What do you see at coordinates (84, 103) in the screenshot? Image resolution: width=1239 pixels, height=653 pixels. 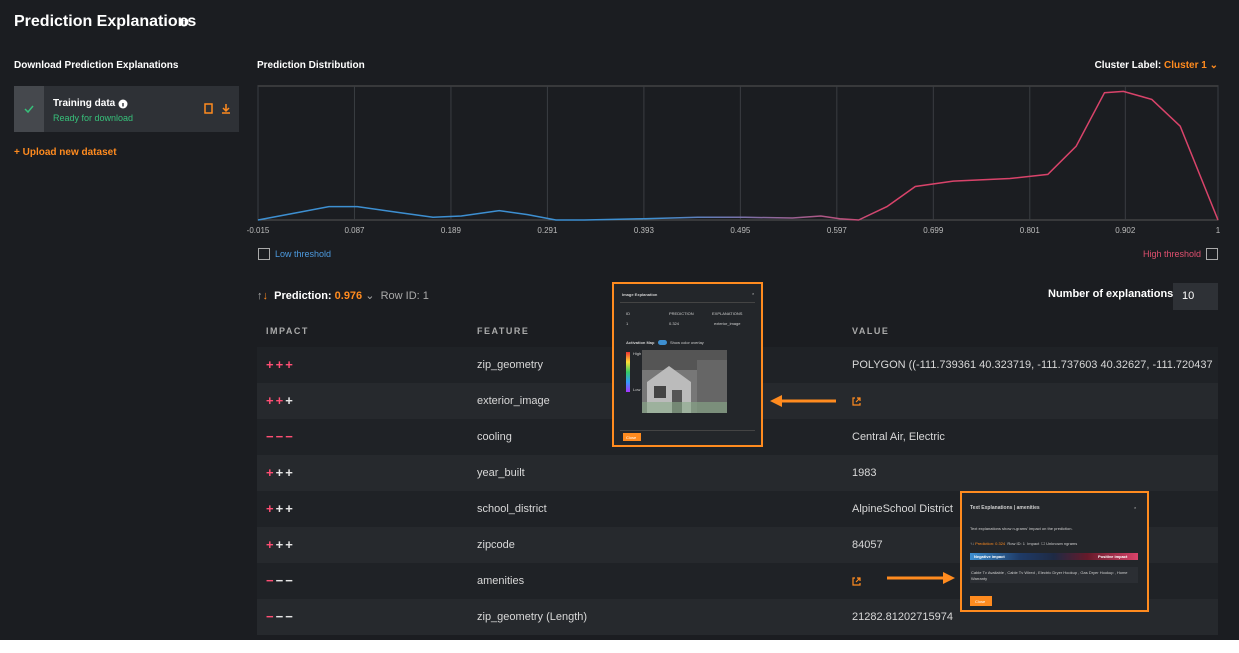 I see `dataset-name: Training data` at bounding box center [84, 103].